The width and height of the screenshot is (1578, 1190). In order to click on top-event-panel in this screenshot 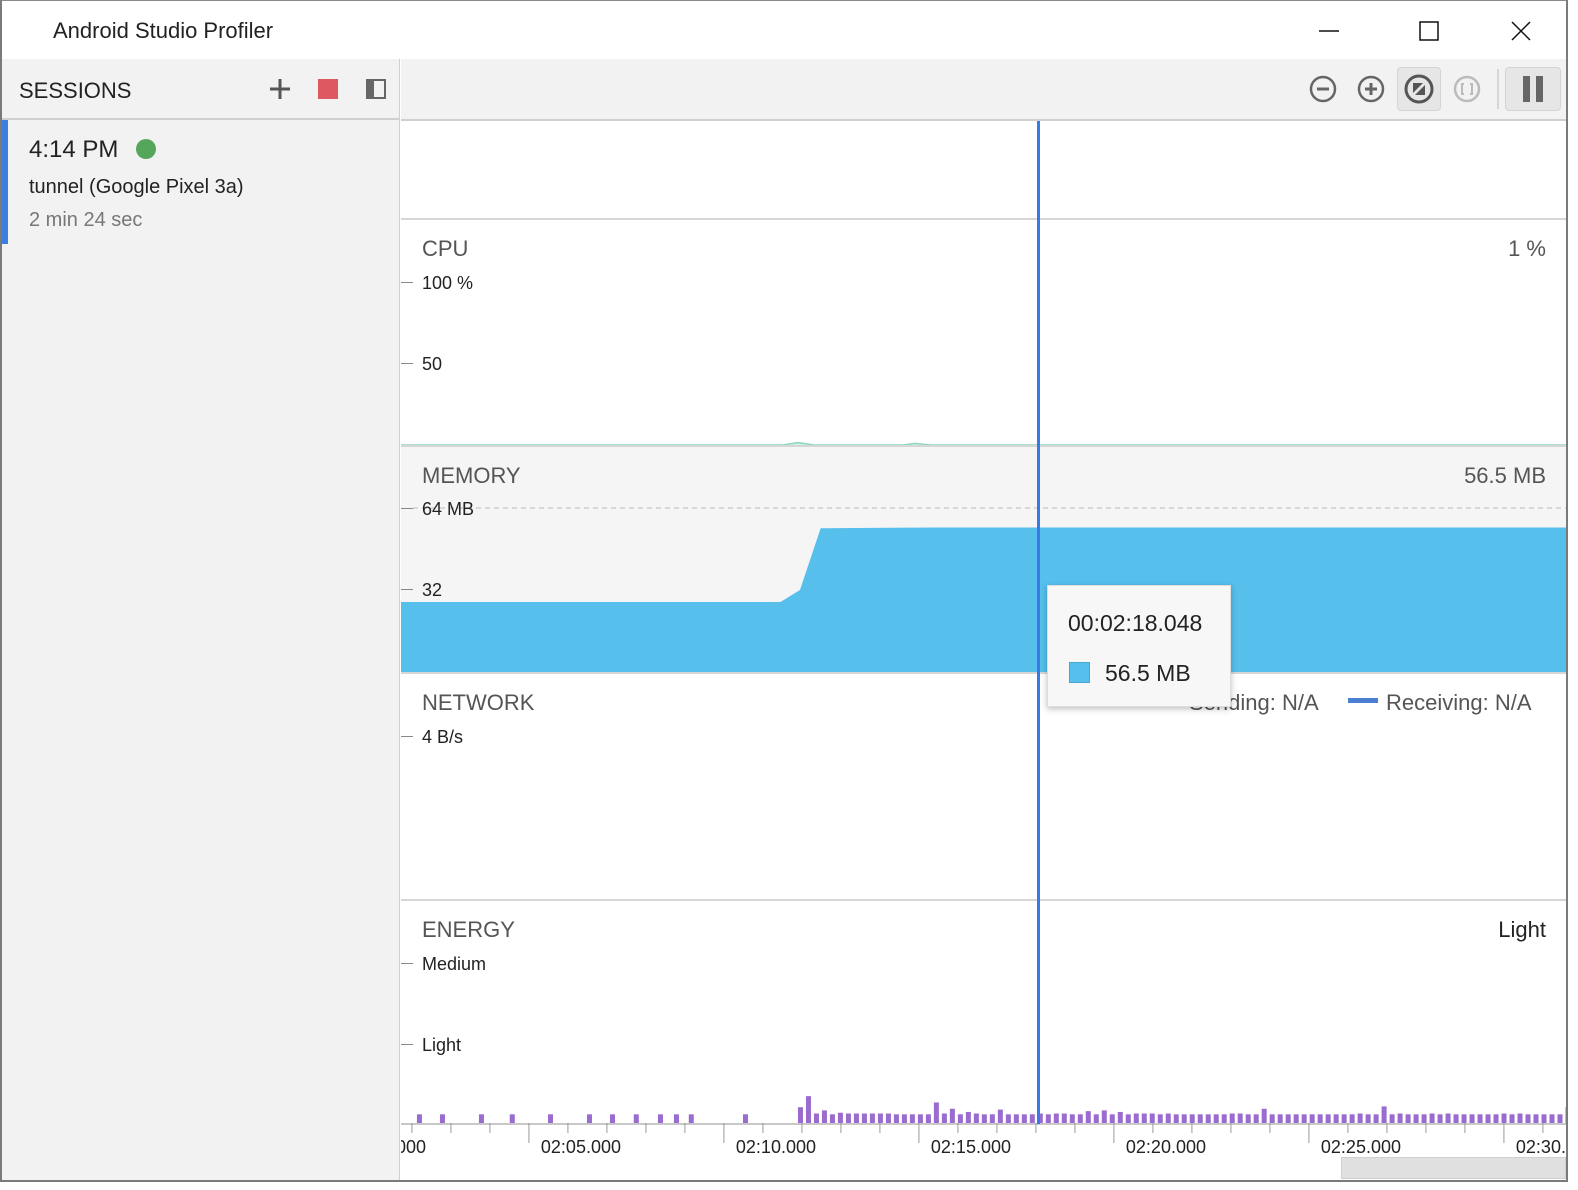, I will do `click(983, 170)`.